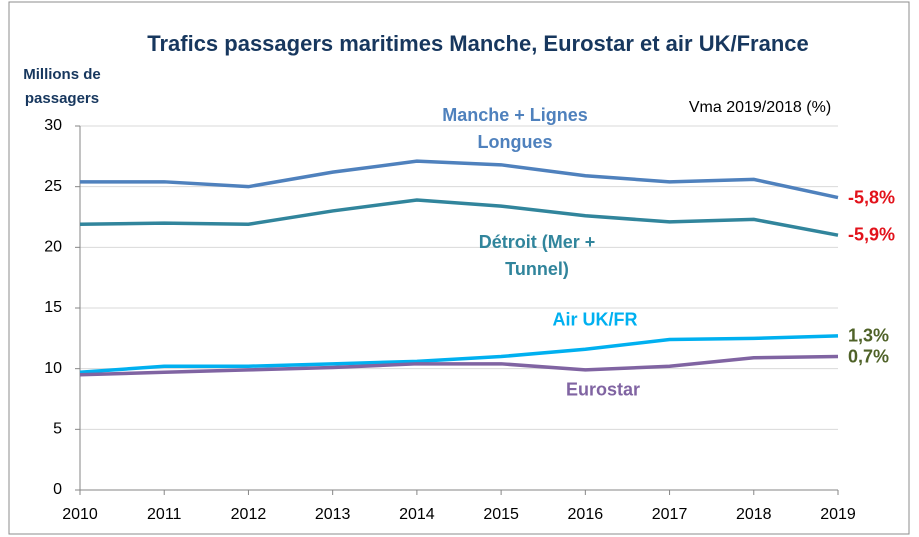 The width and height of the screenshot is (919, 537). What do you see at coordinates (869, 335) in the screenshot?
I see `change-label: 1,3%` at bounding box center [869, 335].